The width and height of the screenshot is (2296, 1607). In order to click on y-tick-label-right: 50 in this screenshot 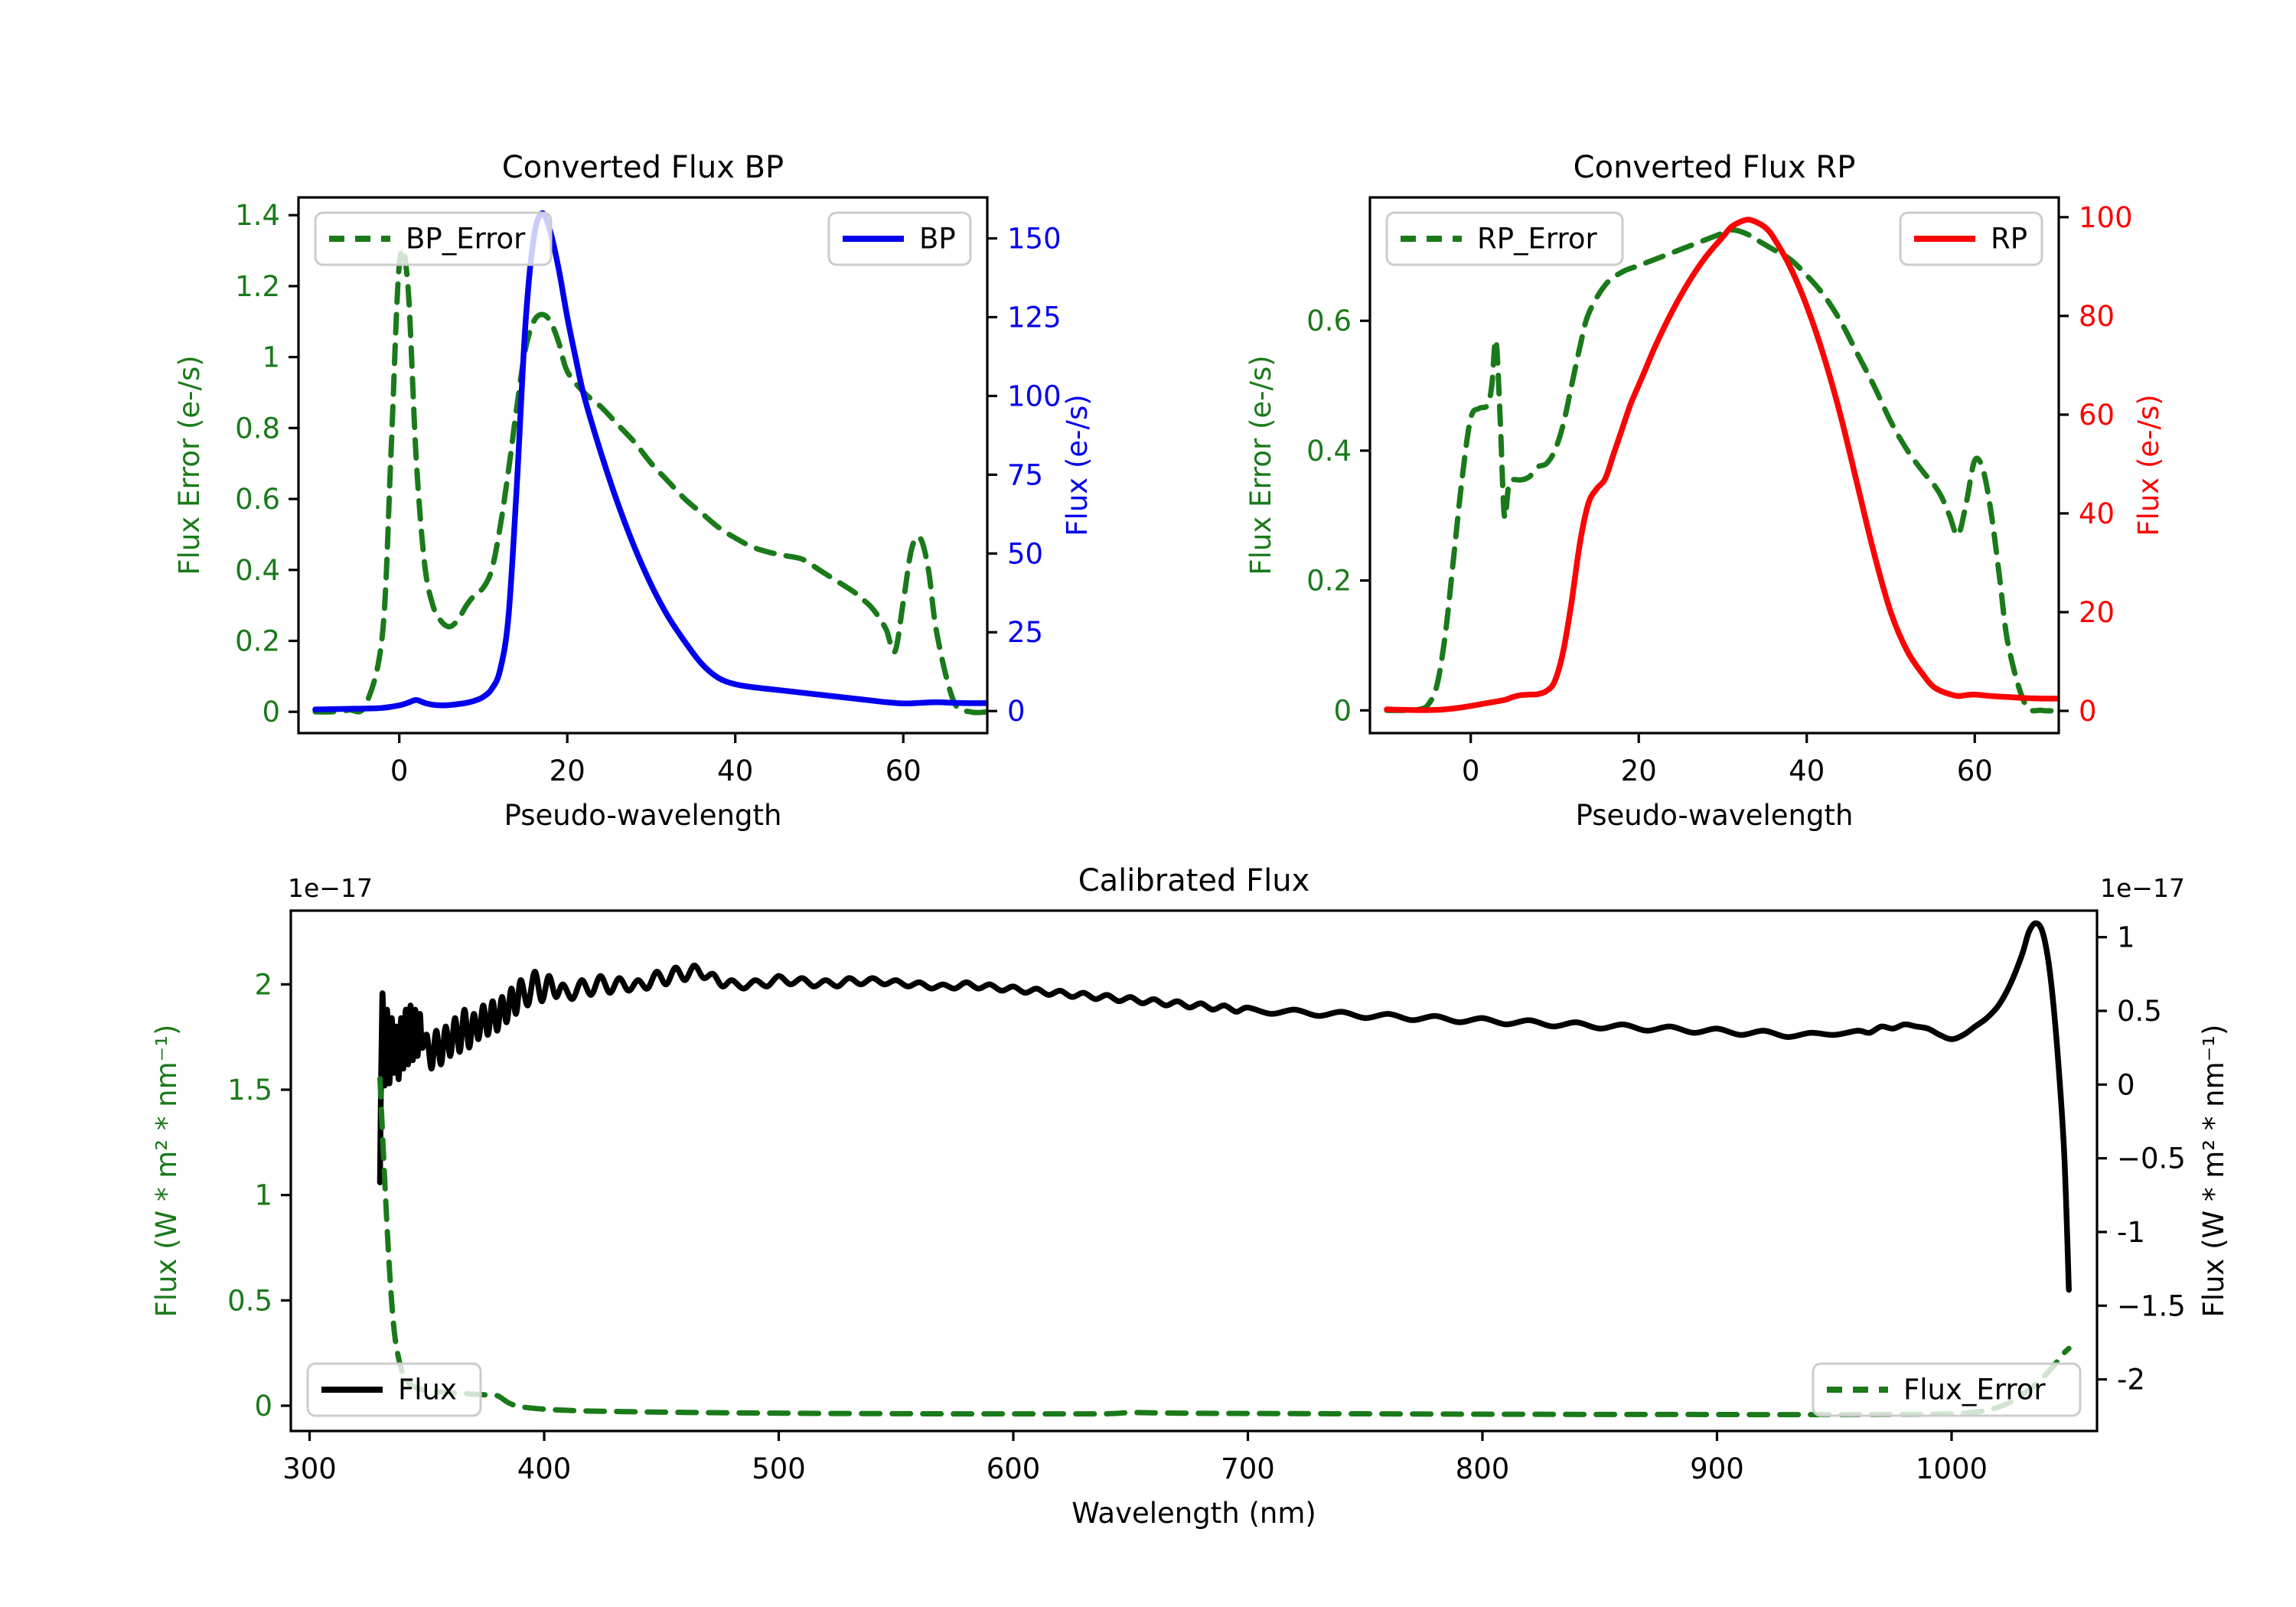, I will do `click(1025, 553)`.